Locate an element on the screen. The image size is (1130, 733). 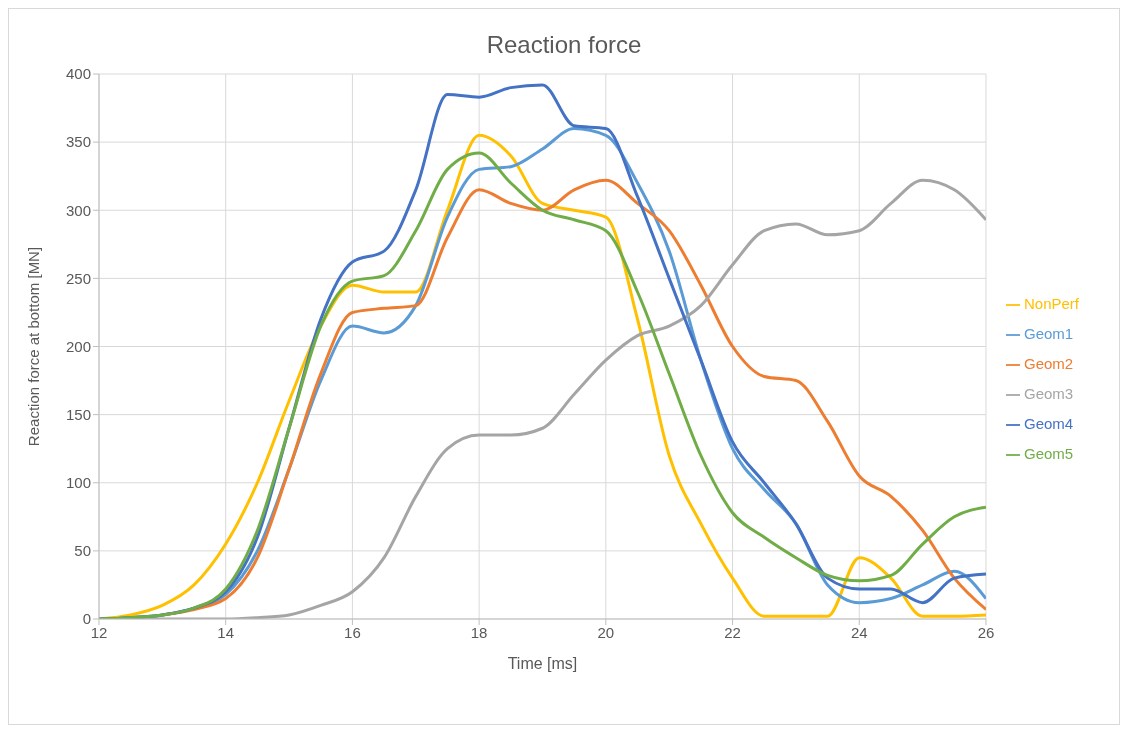
chart-title: Reaction force is located at coordinates (564, 44).